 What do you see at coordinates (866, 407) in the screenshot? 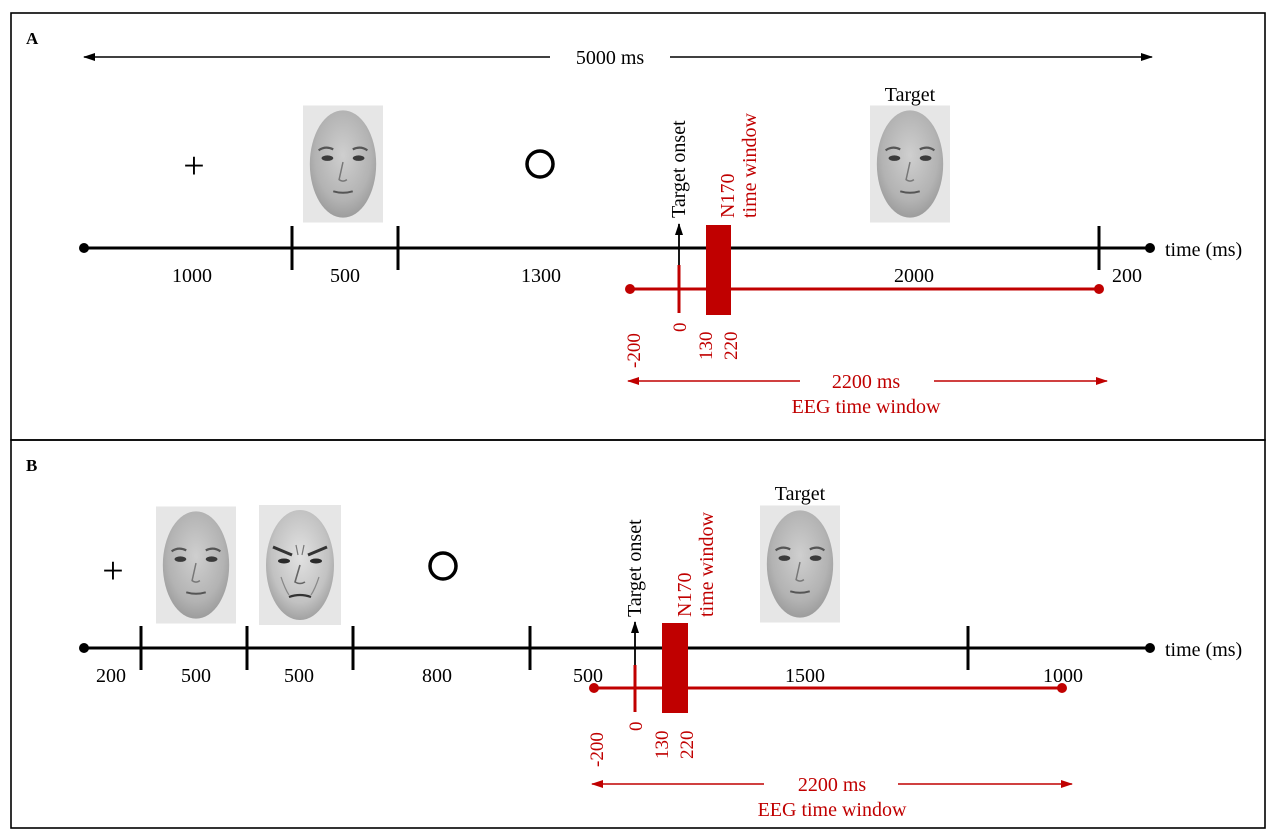
I see `panel-a-eeg-label: EEG time window` at bounding box center [866, 407].